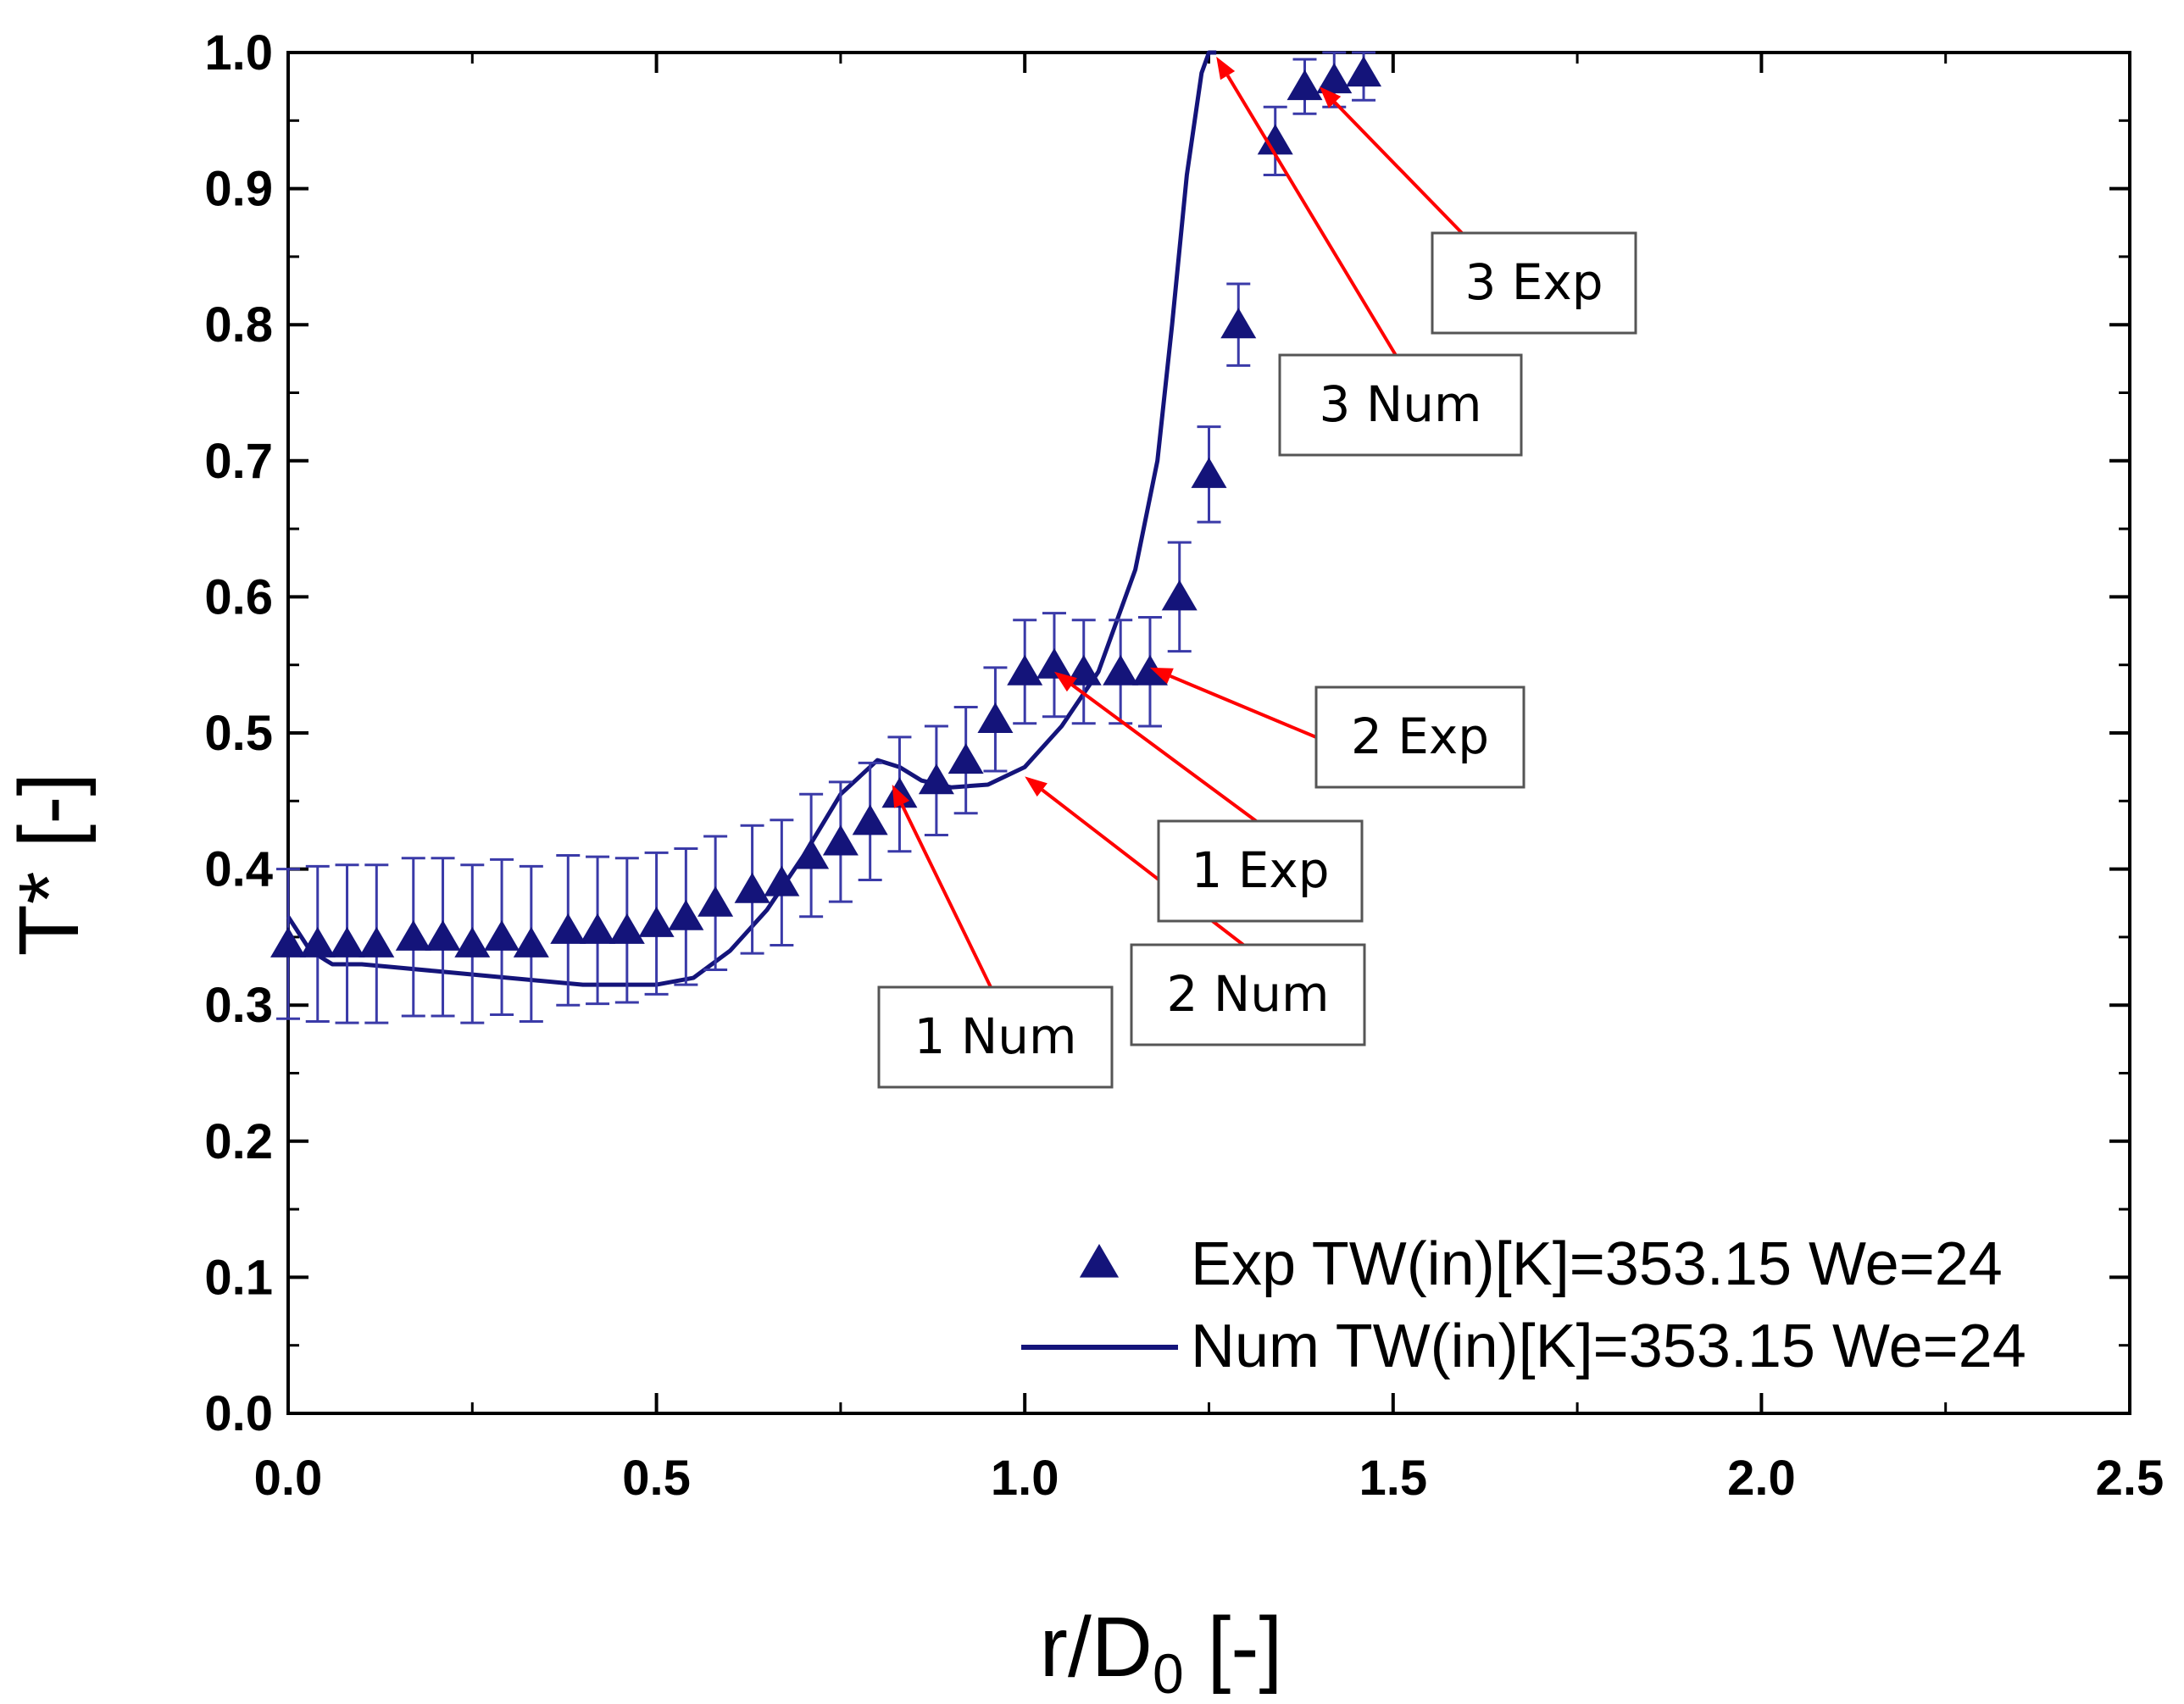 This screenshot has width=2184, height=1704. I want to click on y-tick-label: 0.6, so click(239, 596).